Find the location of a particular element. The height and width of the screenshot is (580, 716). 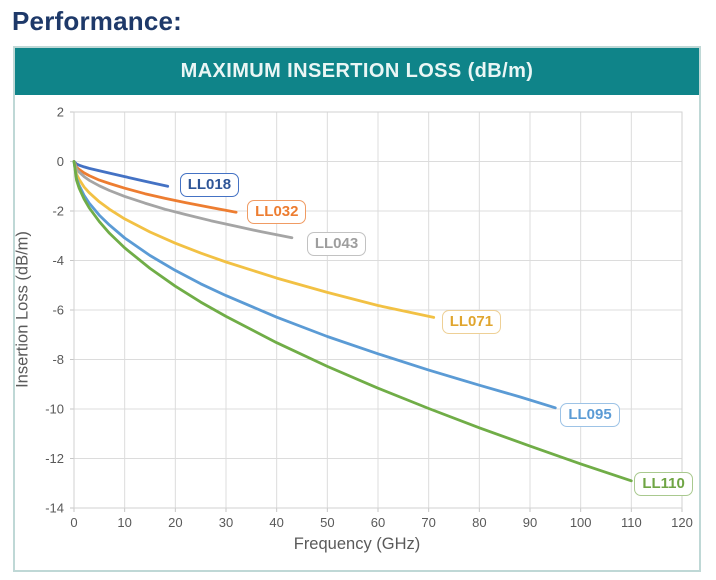

y-tick-label: -2 is located at coordinates (58, 211).